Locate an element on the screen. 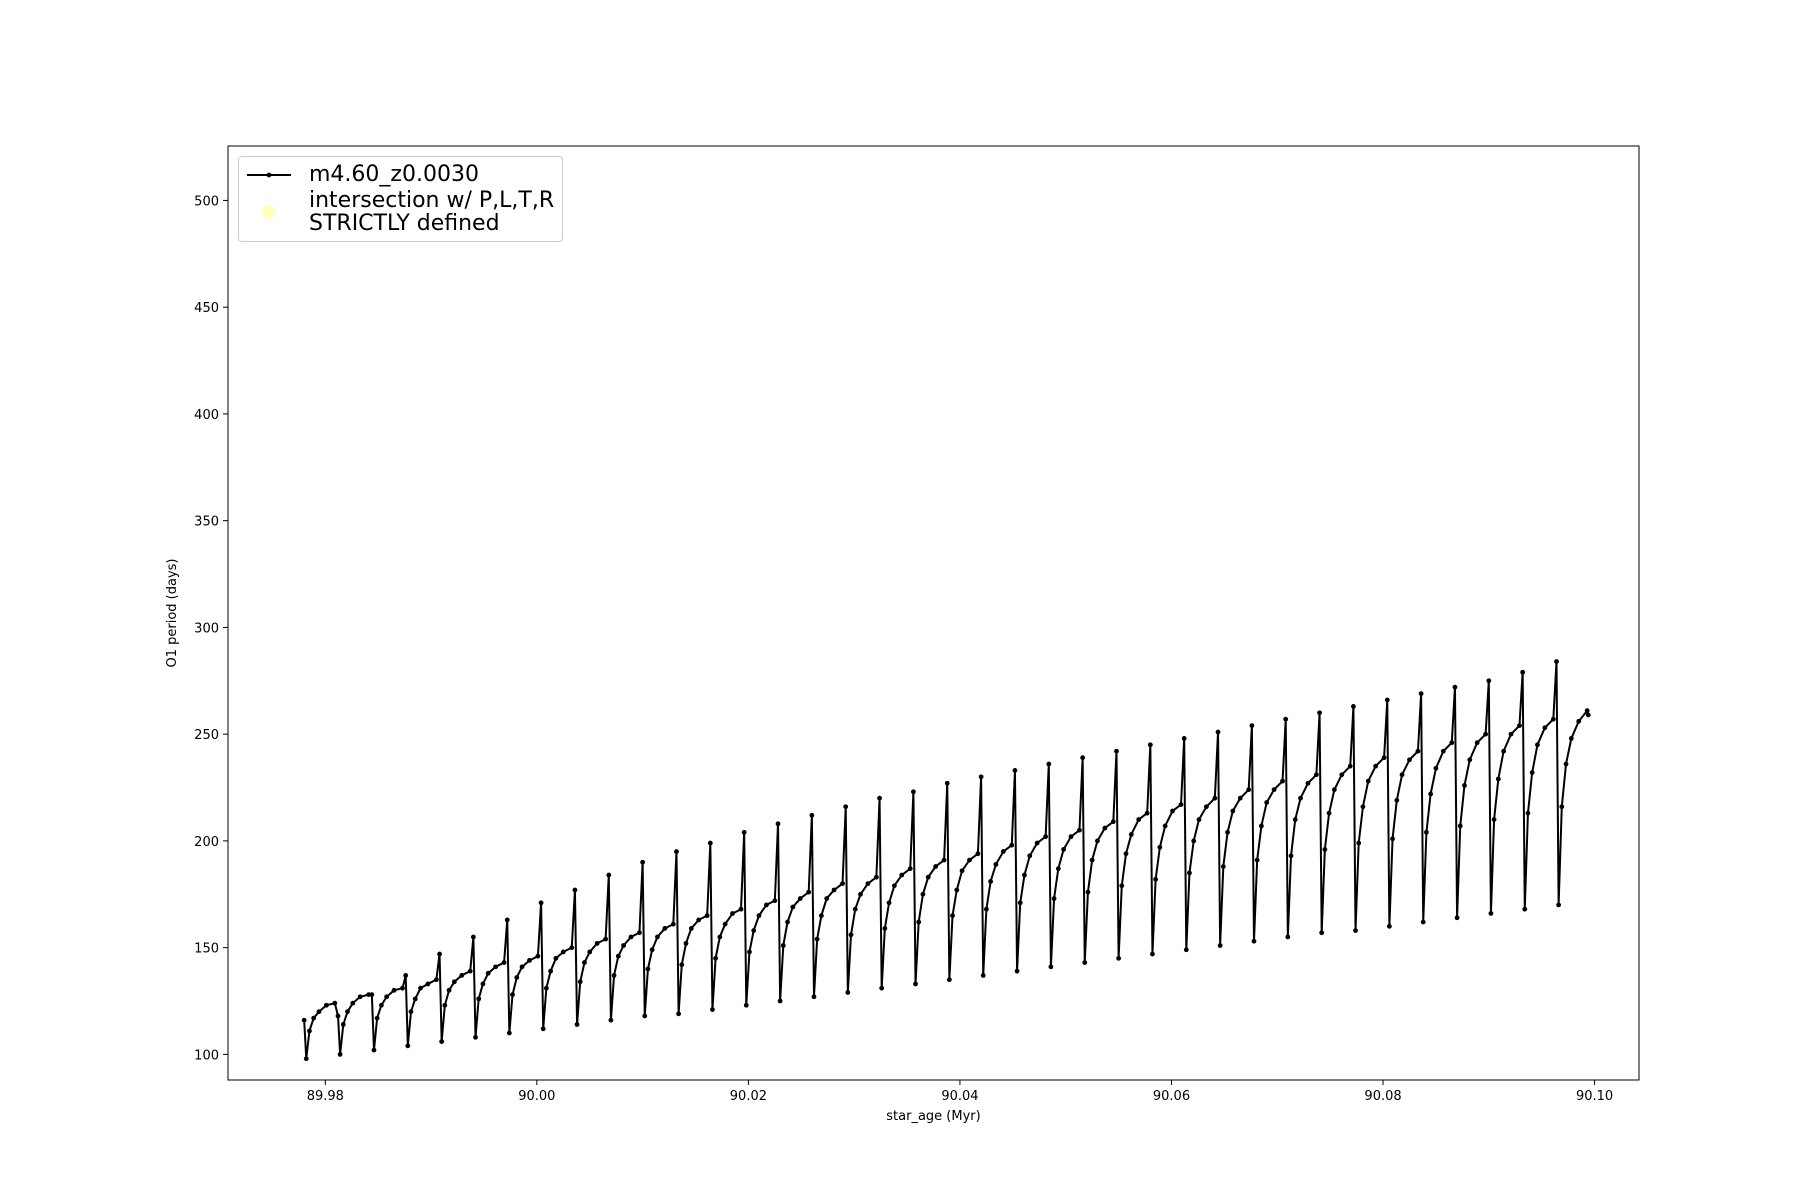  legend-label: intersection w/ P,L,T,R STRICTLY defined is located at coordinates (432, 212).